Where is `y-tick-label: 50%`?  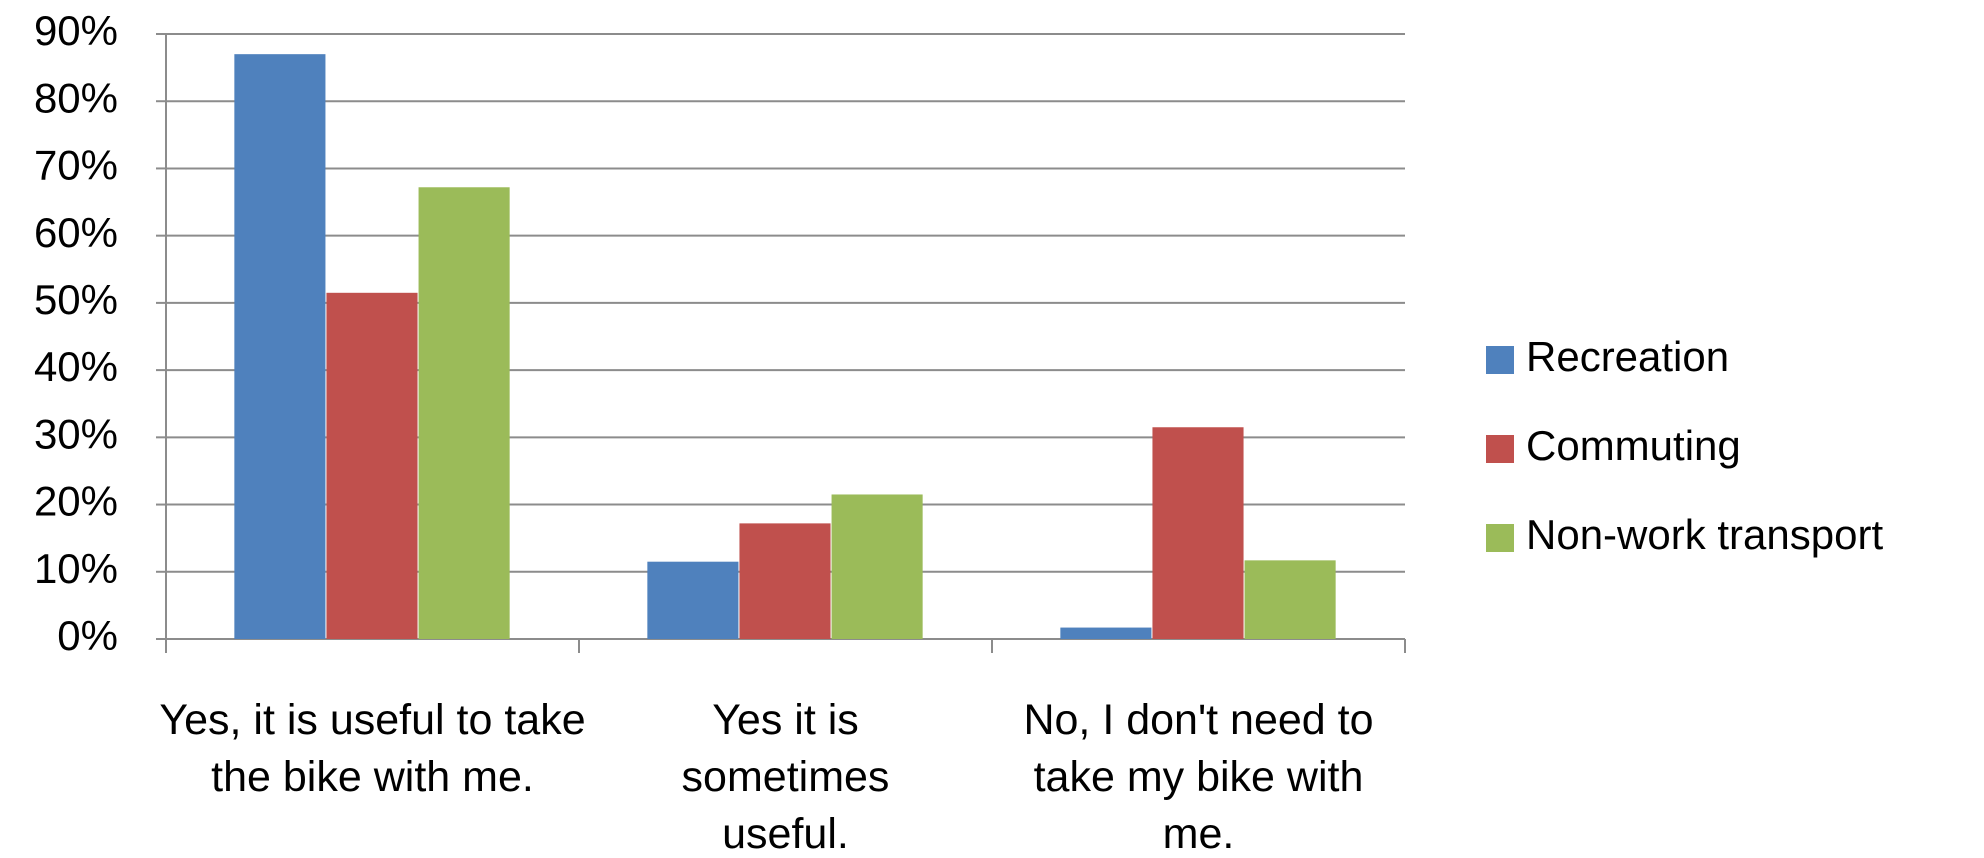
y-tick-label: 50% is located at coordinates (76, 299).